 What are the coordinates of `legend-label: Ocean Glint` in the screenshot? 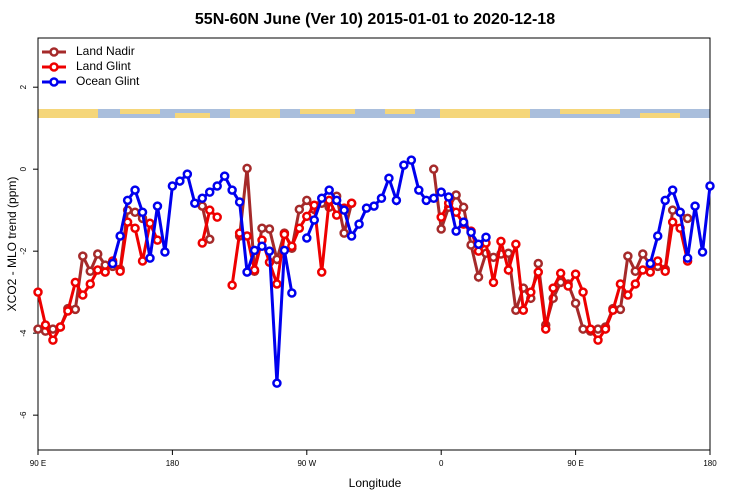 It's located at (108, 81).